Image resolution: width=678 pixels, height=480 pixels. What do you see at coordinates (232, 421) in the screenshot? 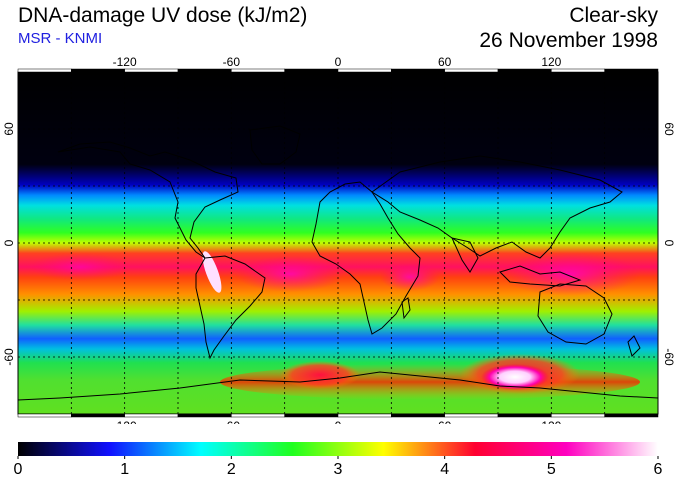
I see `lon-label-bottom: -60` at bounding box center [232, 421].